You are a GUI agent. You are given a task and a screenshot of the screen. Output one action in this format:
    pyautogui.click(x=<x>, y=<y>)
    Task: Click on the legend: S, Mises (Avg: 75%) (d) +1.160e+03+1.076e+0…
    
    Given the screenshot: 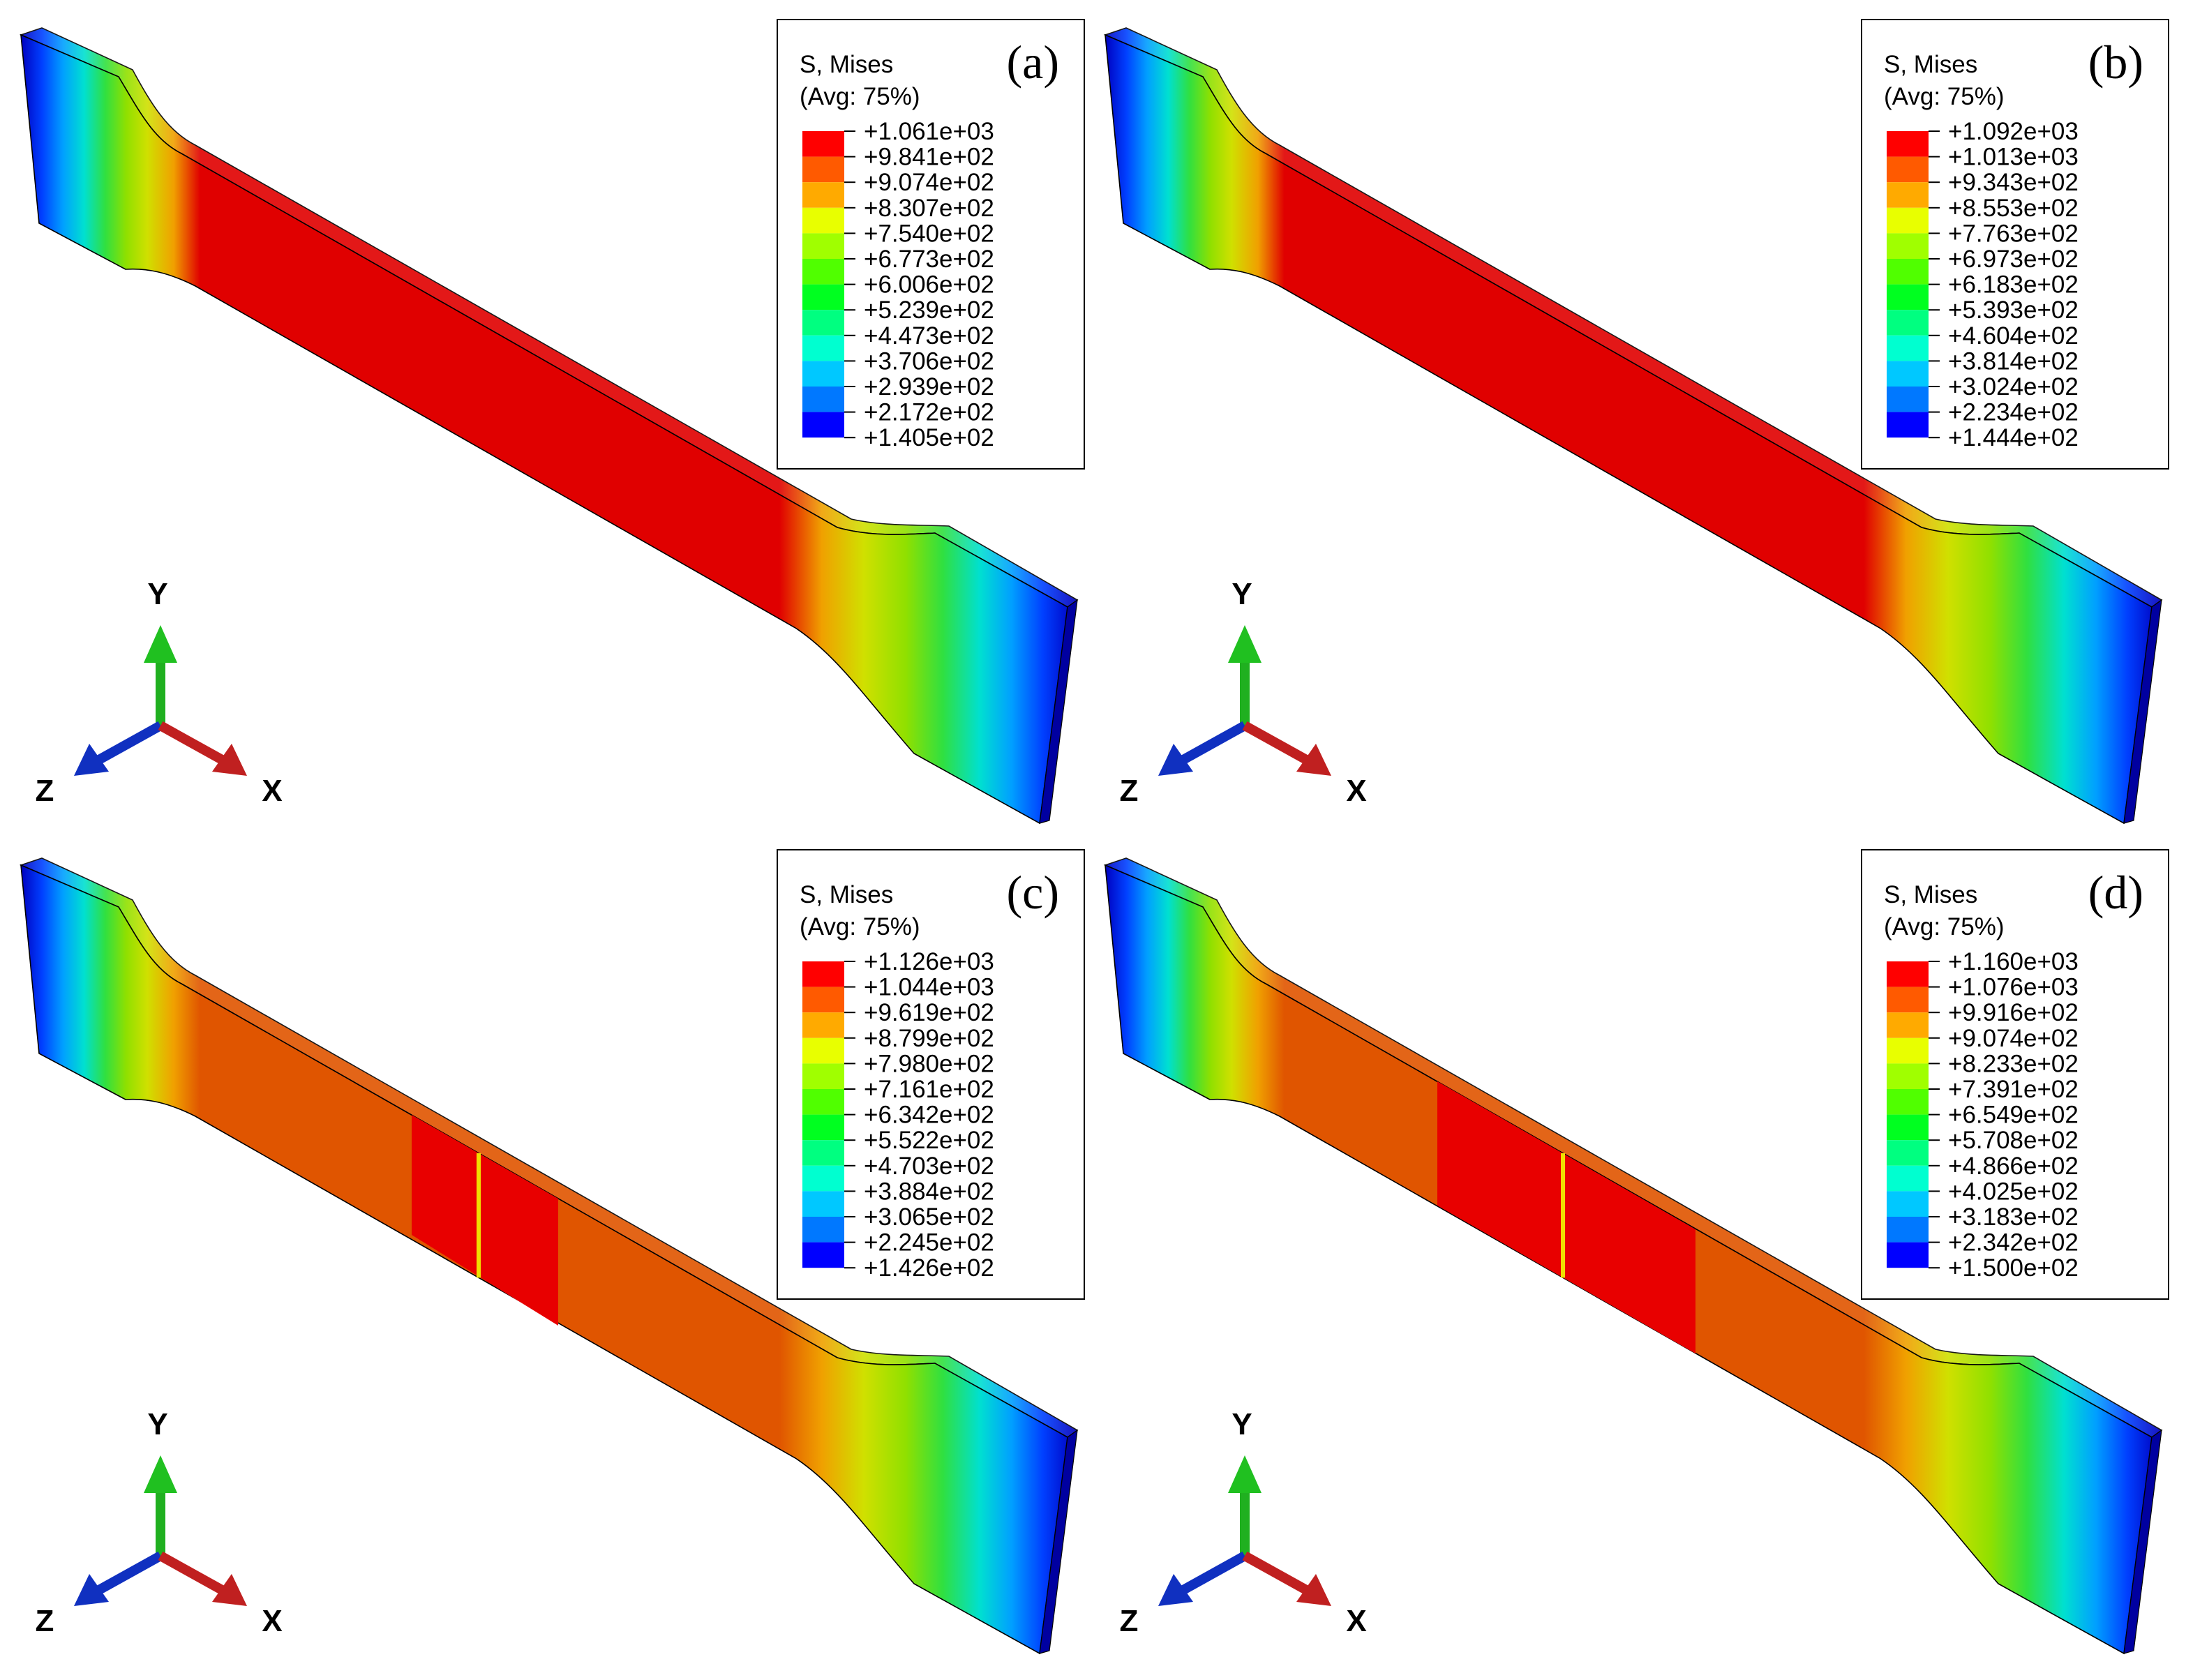 What is the action you would take?
    pyautogui.click(x=2015, y=1074)
    